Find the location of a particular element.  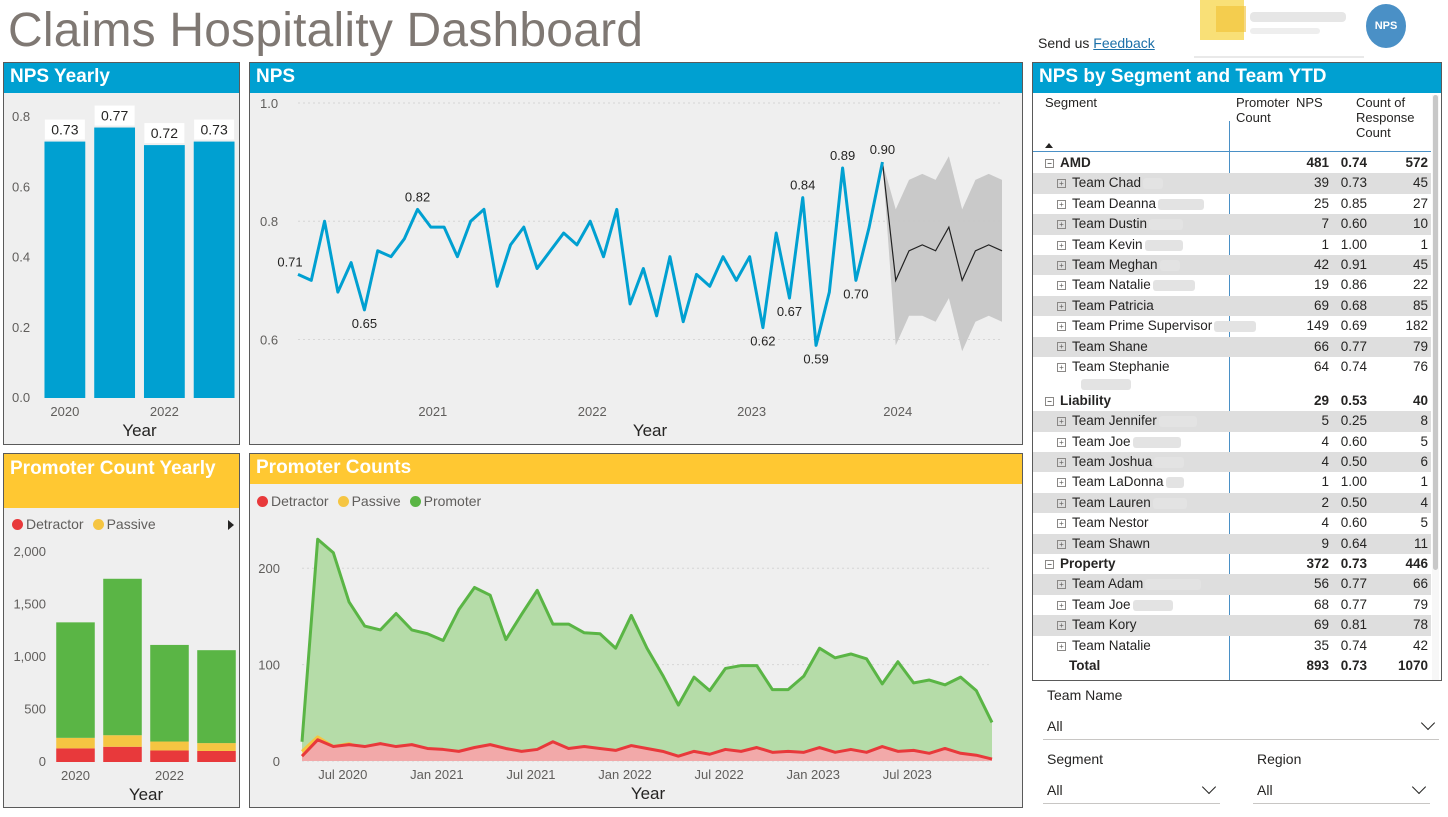

matrix-team-row: + Team Patricia 69 0.68 85 is located at coordinates (1232, 306).